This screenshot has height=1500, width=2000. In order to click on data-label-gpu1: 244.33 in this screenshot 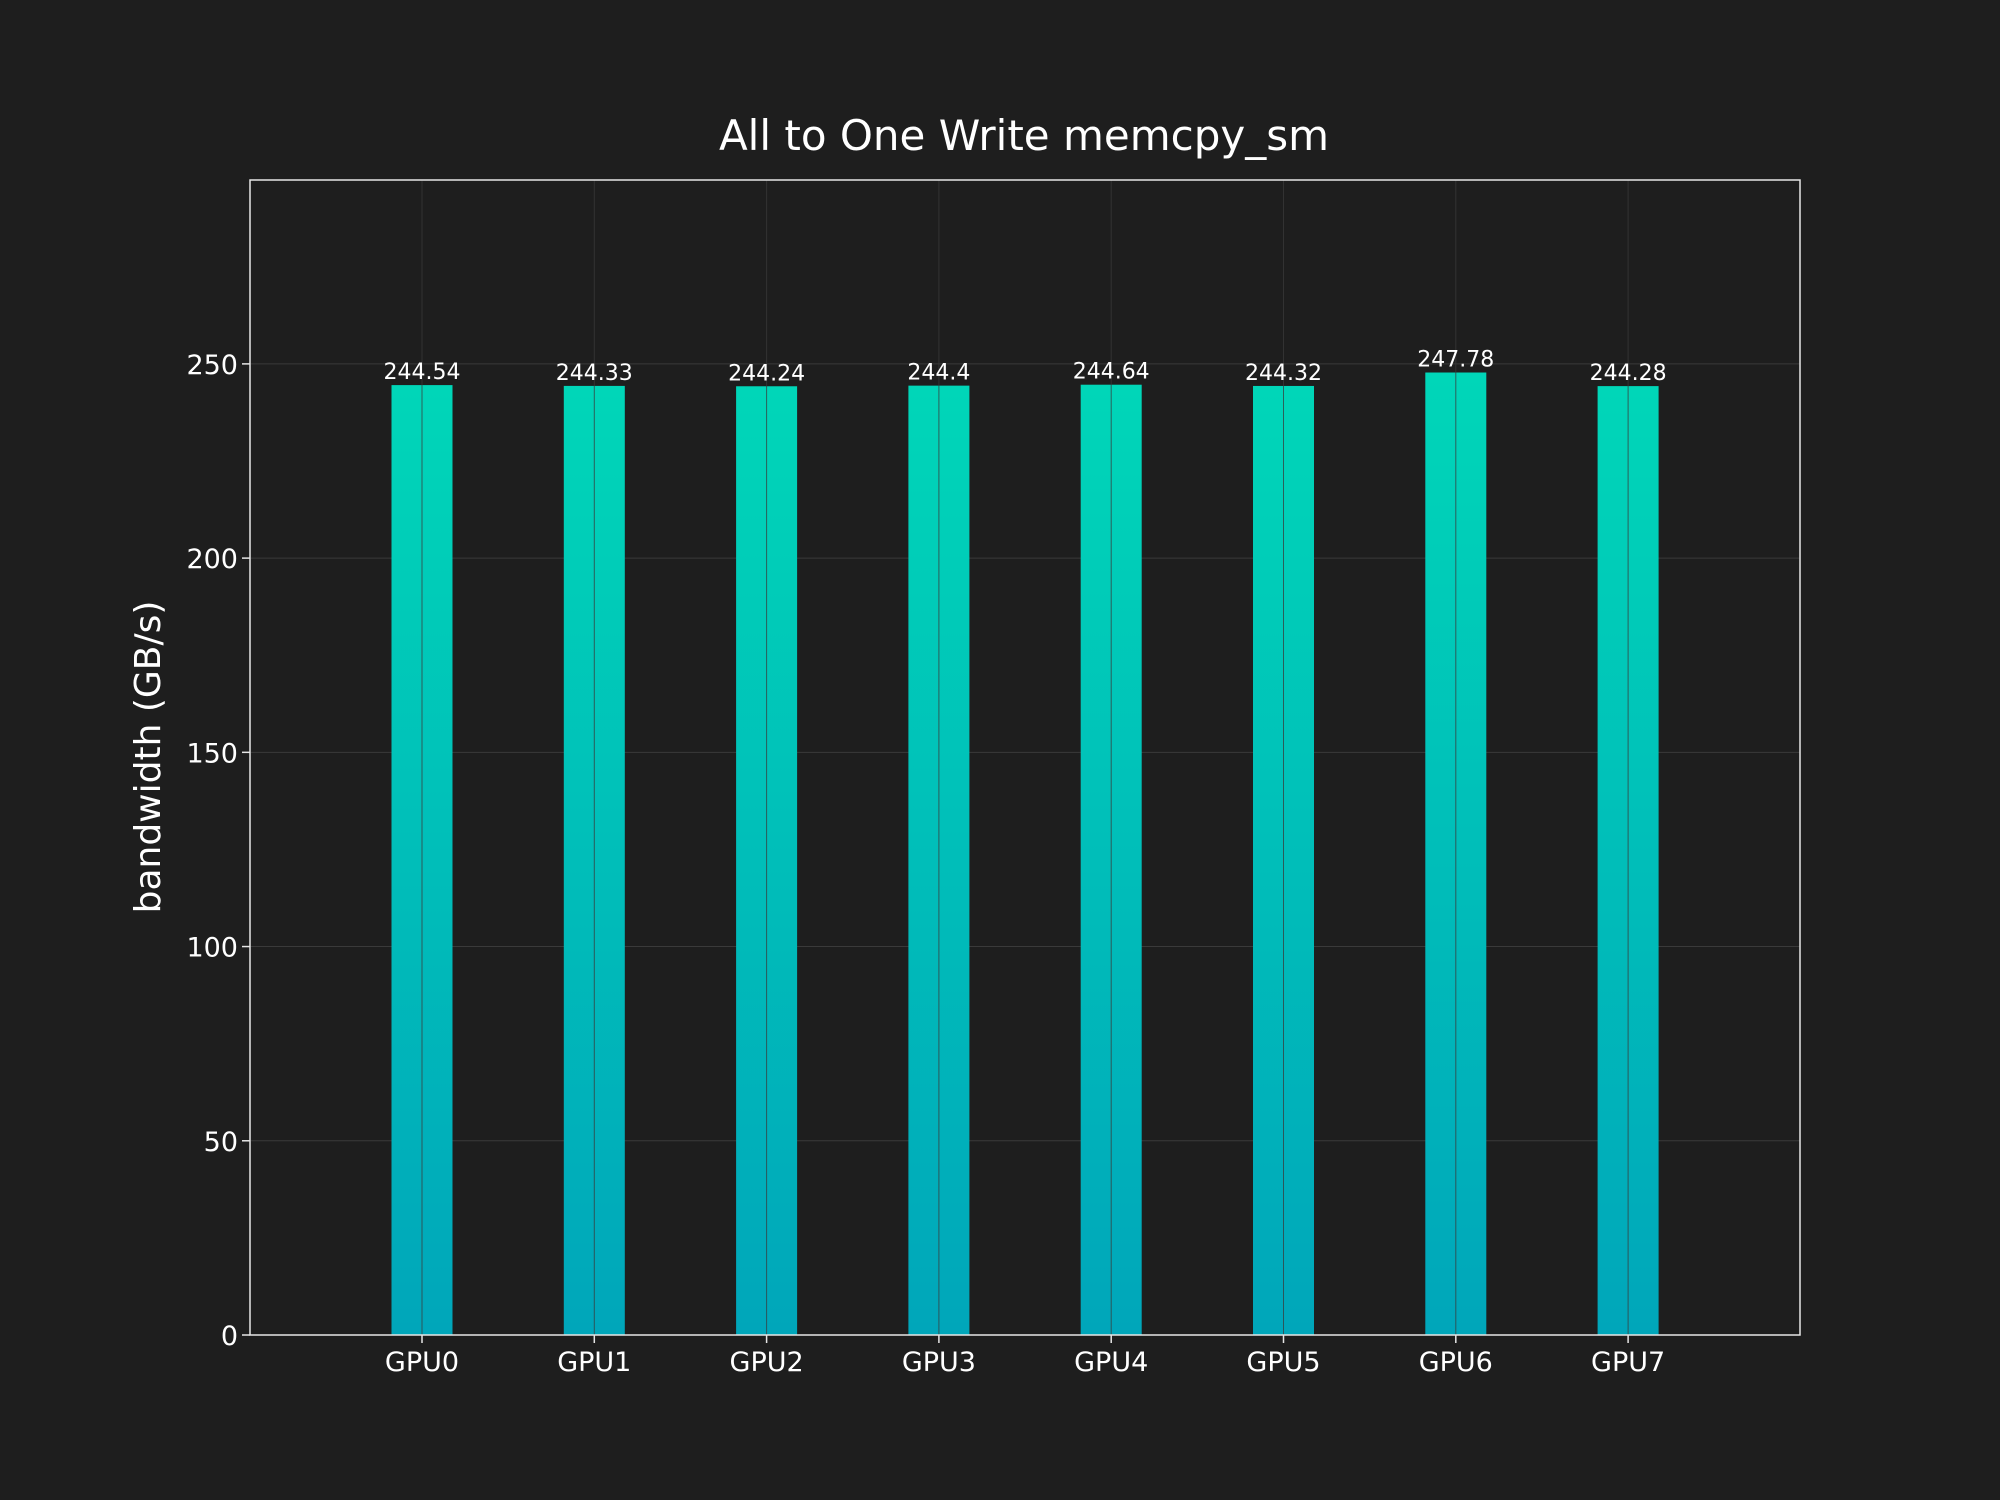, I will do `click(594, 373)`.